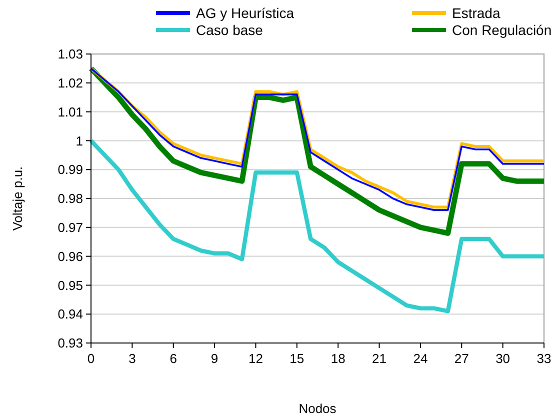 The width and height of the screenshot is (554, 419). I want to click on x-tick-label: 30, so click(503, 358).